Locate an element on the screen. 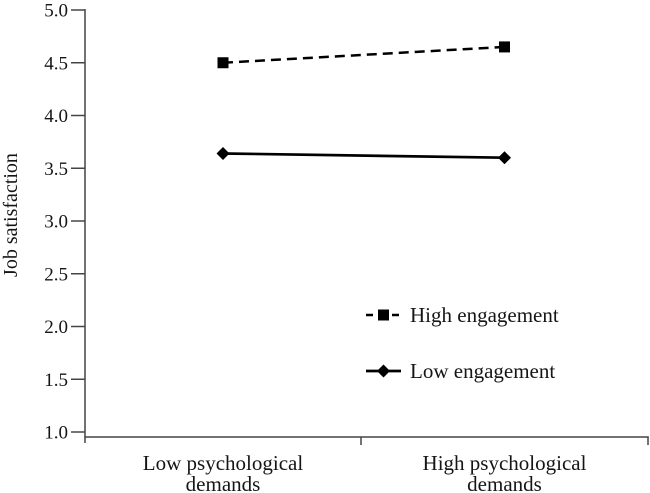 This screenshot has width=650, height=493. x-category-label-high-psychological-demands: High psychological is located at coordinates (505, 463).